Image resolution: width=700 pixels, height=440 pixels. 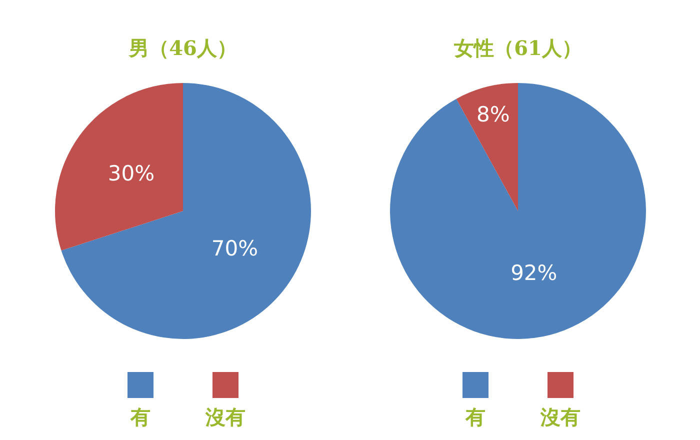 What do you see at coordinates (182, 48) in the screenshot?
I see `chart-title: 男（46人）` at bounding box center [182, 48].